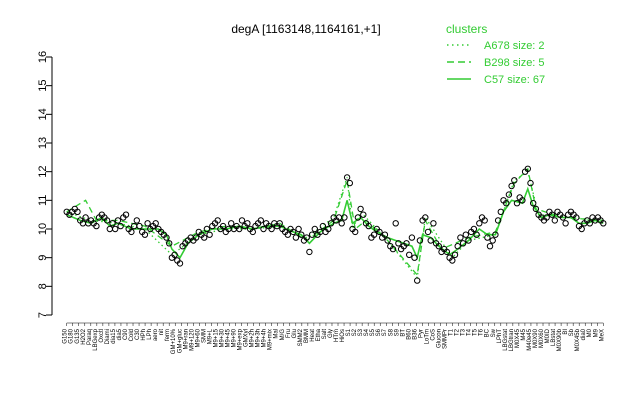 This screenshot has height=400, width=640. I want to click on x-tick-label: Paraq, so click(90, 337).